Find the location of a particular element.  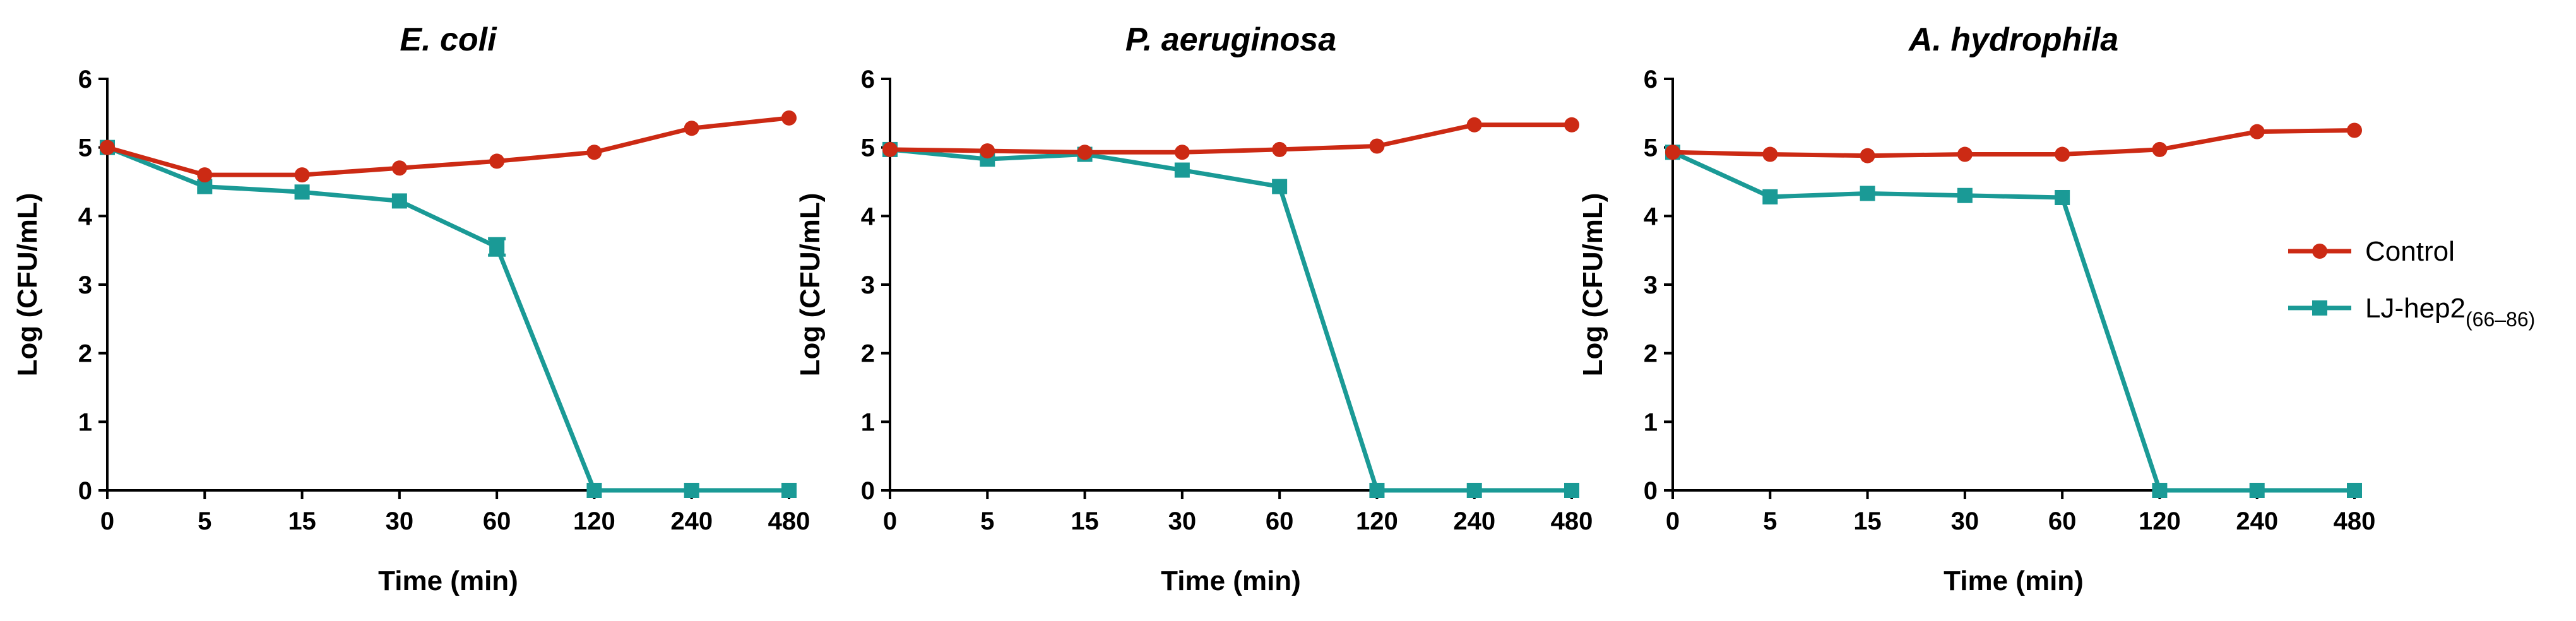

legend-label-subscript: (66–86) is located at coordinates (2500, 319).